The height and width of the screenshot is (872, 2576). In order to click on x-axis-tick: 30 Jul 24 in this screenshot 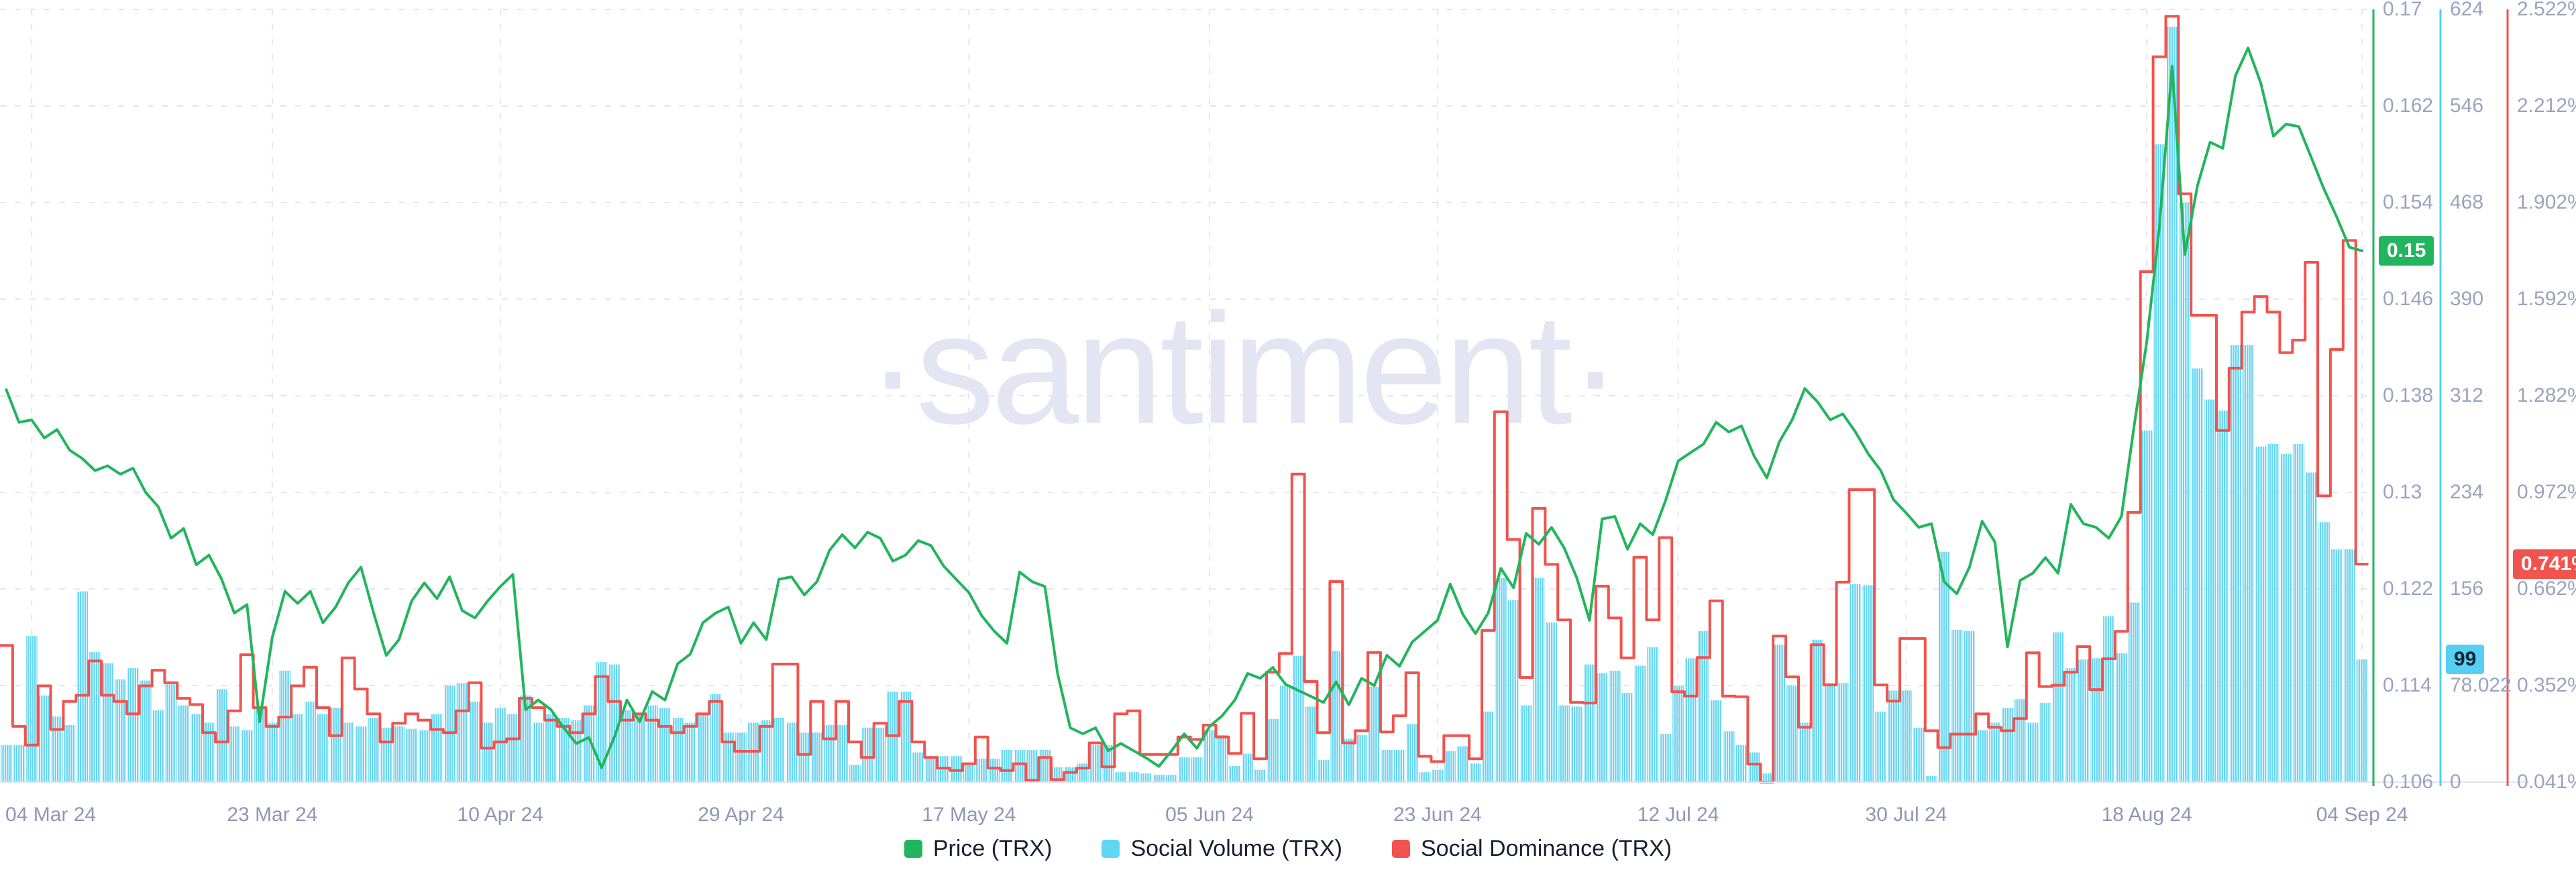, I will do `click(1906, 815)`.